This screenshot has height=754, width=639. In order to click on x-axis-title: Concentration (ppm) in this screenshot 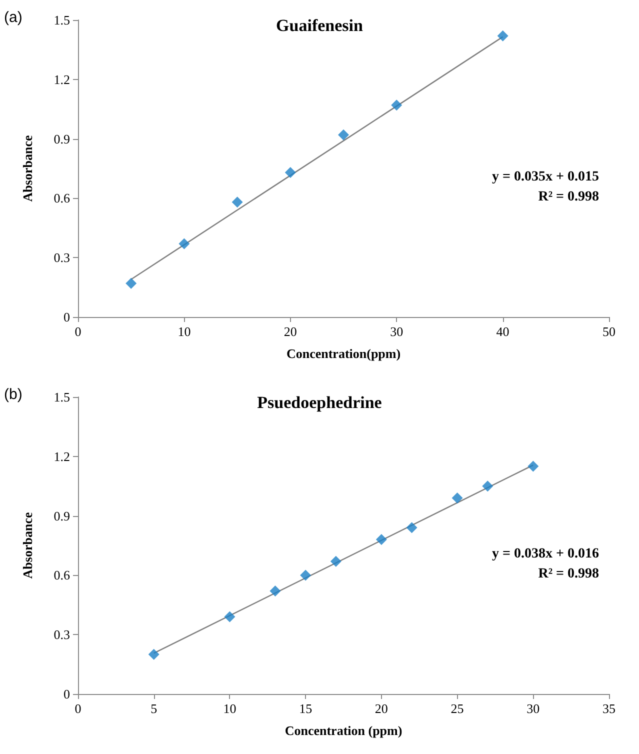, I will do `click(343, 730)`.